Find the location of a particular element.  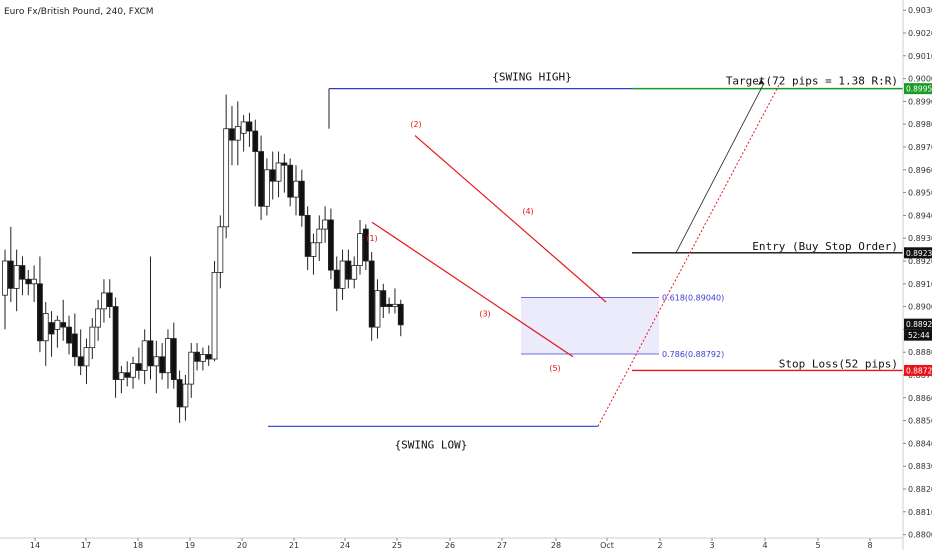

entry-price-tag-text: 0.89236 is located at coordinates (919, 253).